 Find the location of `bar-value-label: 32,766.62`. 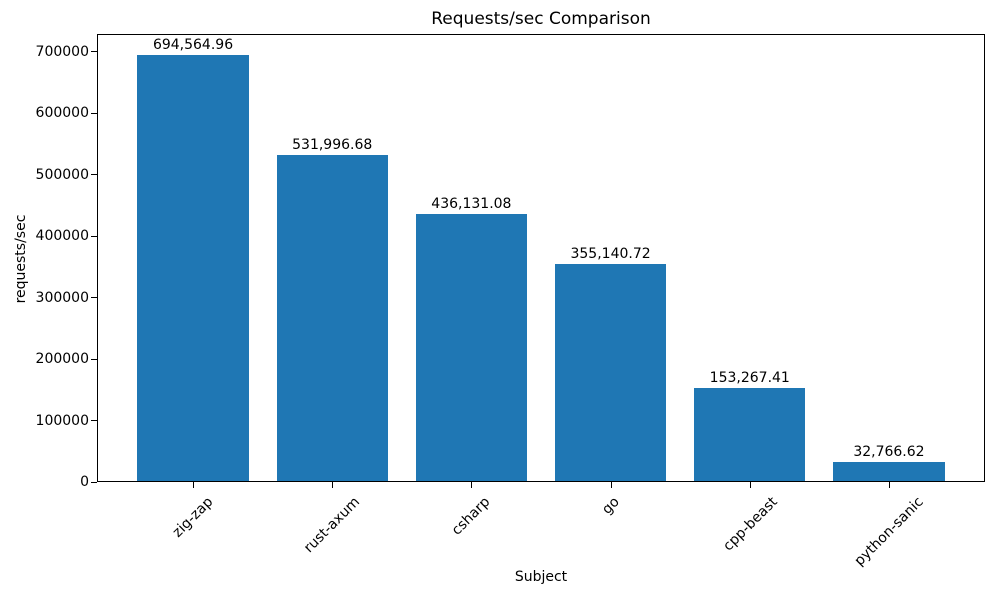

bar-value-label: 32,766.62 is located at coordinates (889, 451).